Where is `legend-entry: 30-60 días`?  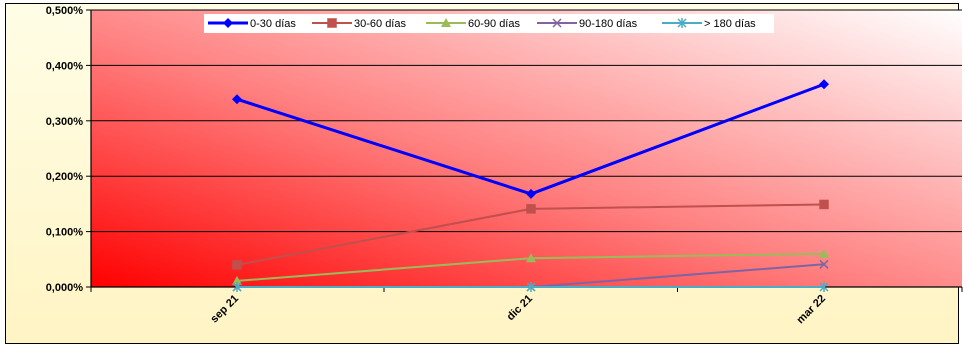 legend-entry: 30-60 días is located at coordinates (359, 24).